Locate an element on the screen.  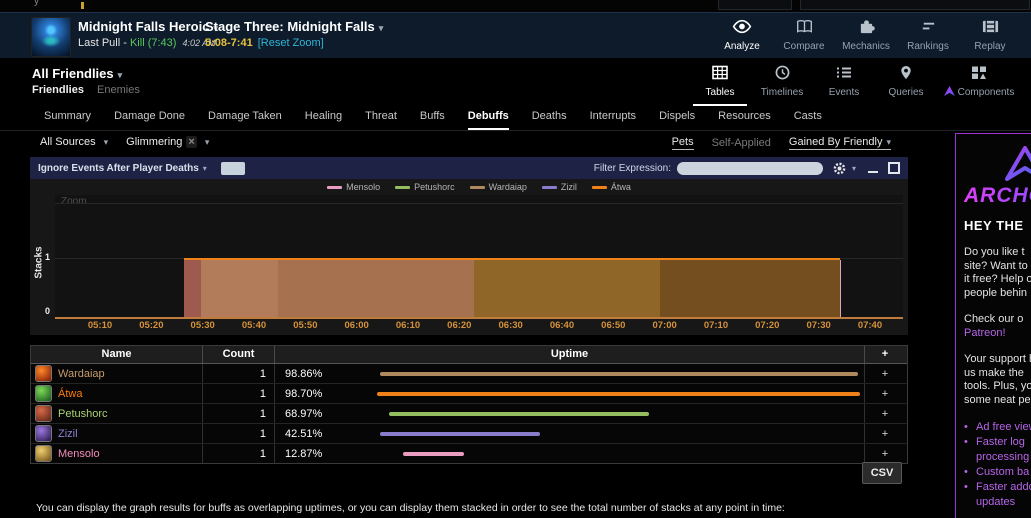
gear-icon is located at coordinates (839, 168).